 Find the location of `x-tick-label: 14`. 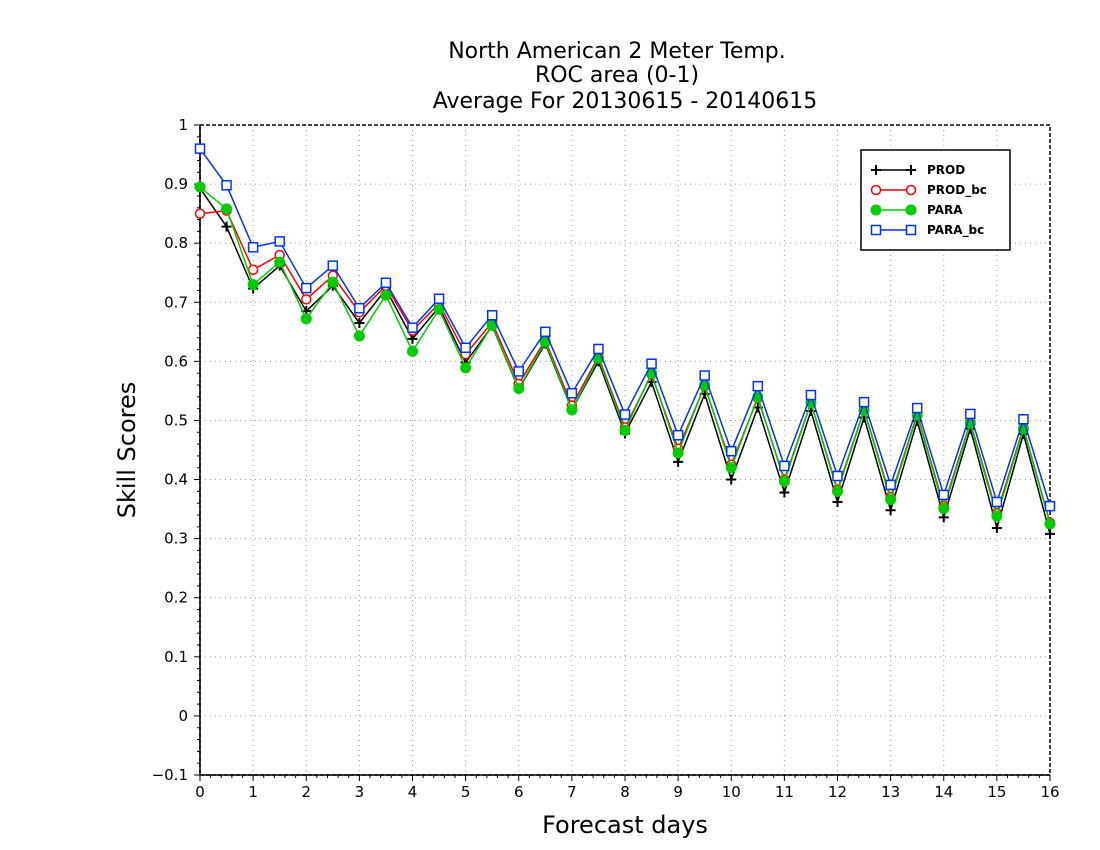

x-tick-label: 14 is located at coordinates (943, 792).